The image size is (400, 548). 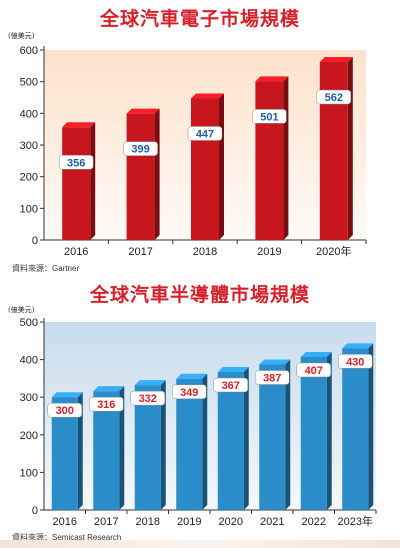 I want to click on value-label: 349, so click(x=189, y=393).